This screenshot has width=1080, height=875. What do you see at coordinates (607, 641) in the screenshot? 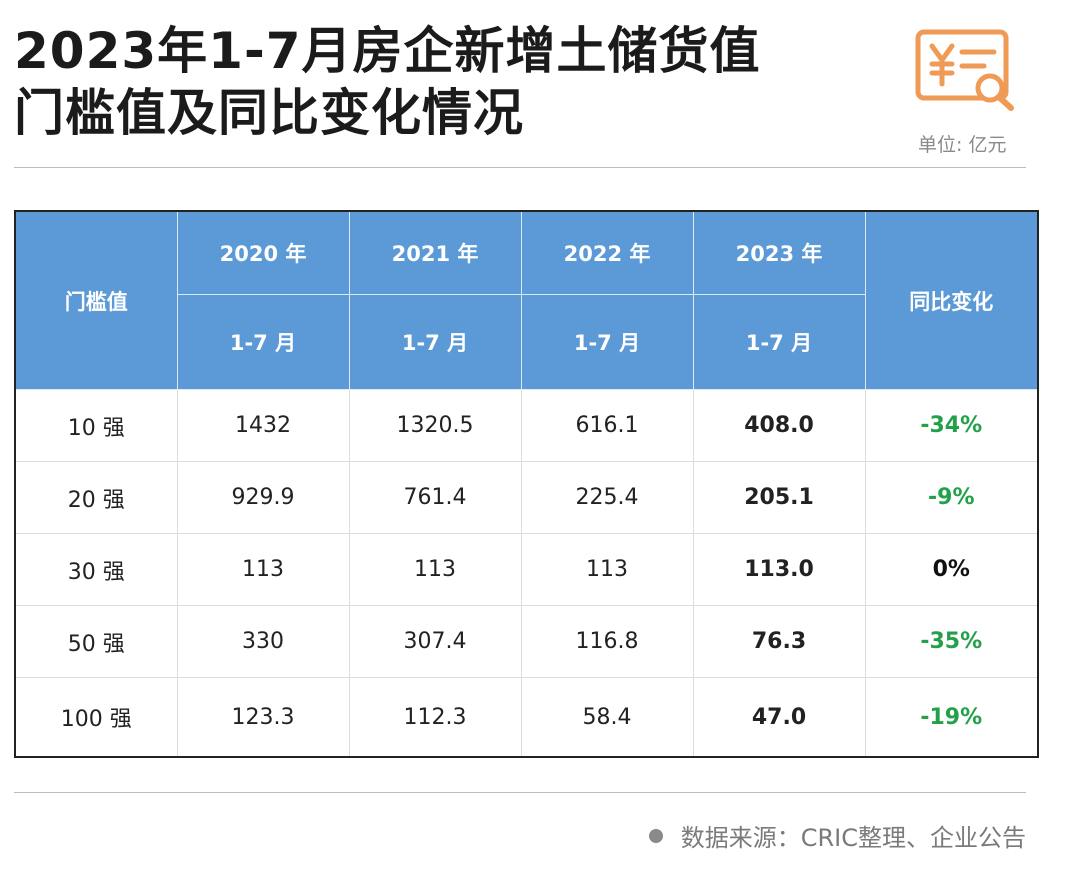
I see `cell-2022: 116.8` at bounding box center [607, 641].